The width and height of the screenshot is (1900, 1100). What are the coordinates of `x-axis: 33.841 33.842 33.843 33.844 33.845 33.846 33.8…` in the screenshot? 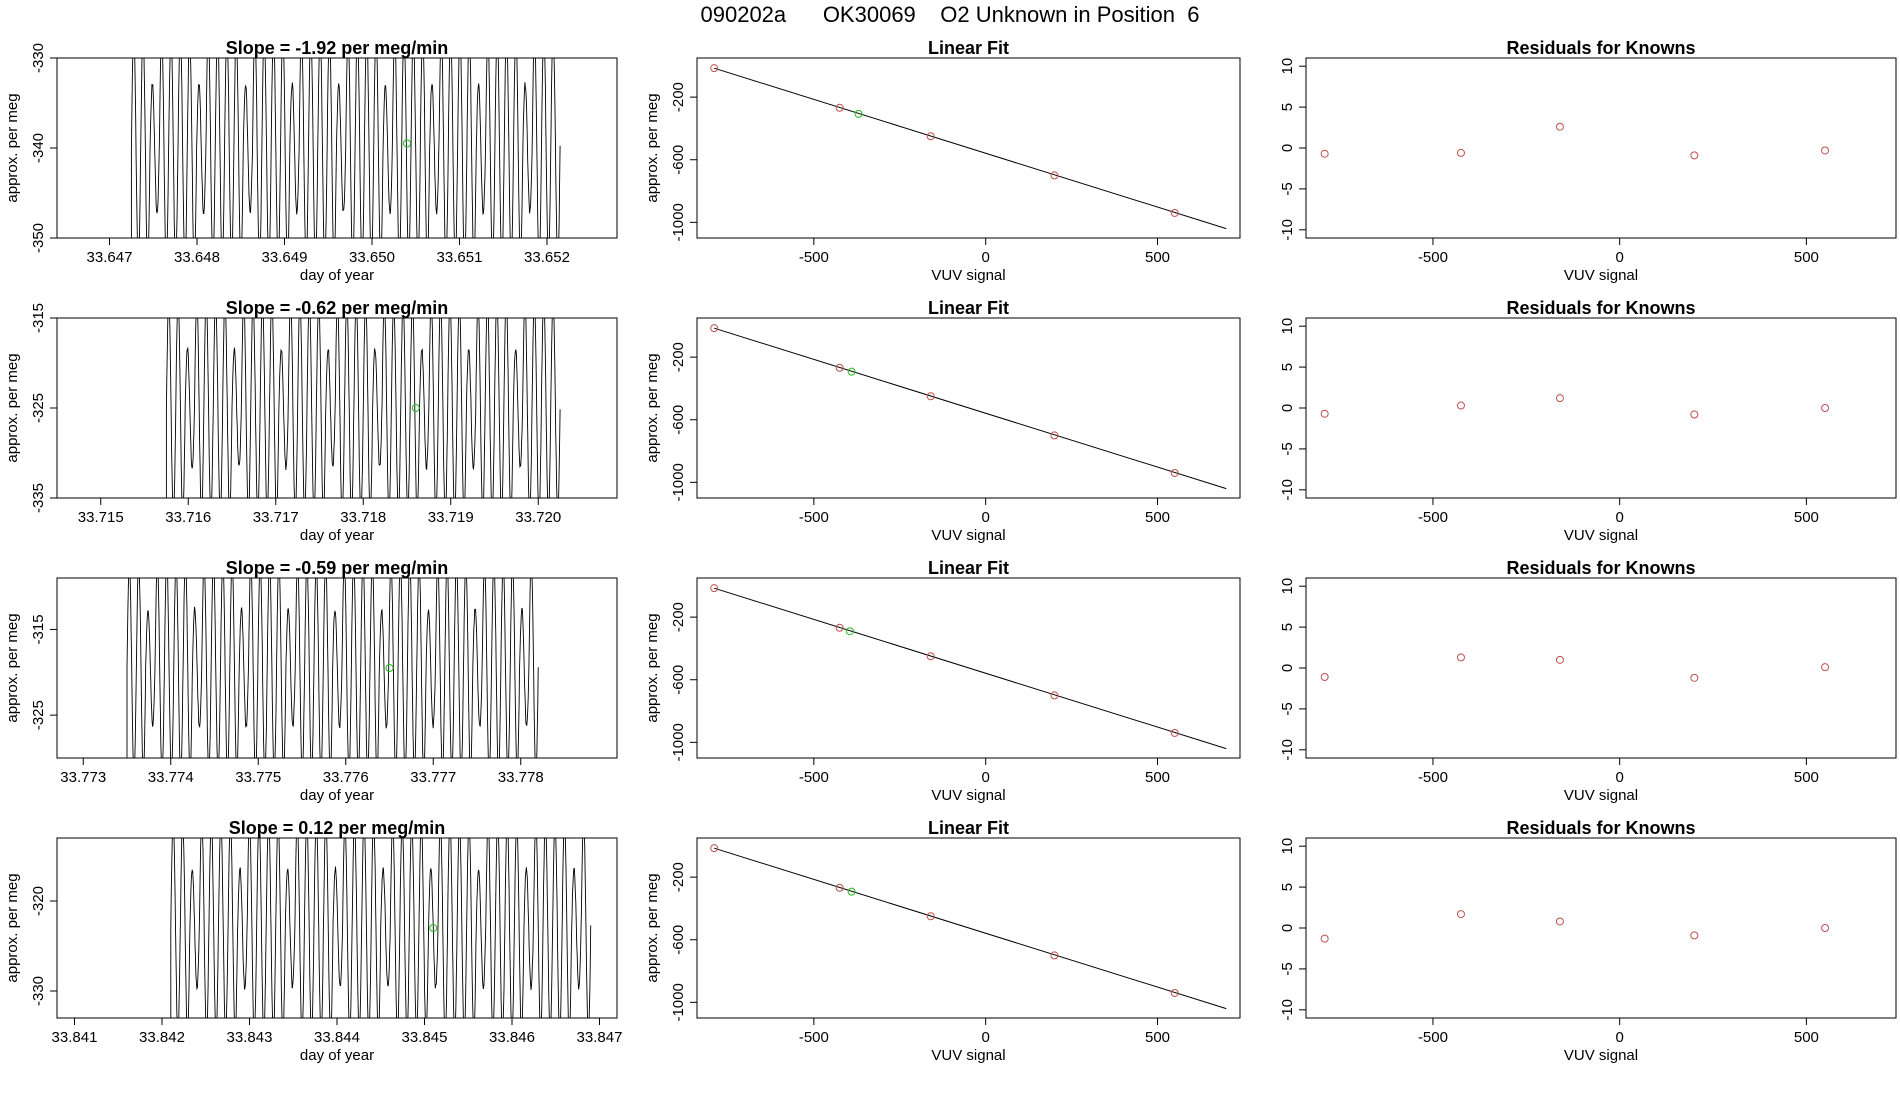 It's located at (337, 1041).